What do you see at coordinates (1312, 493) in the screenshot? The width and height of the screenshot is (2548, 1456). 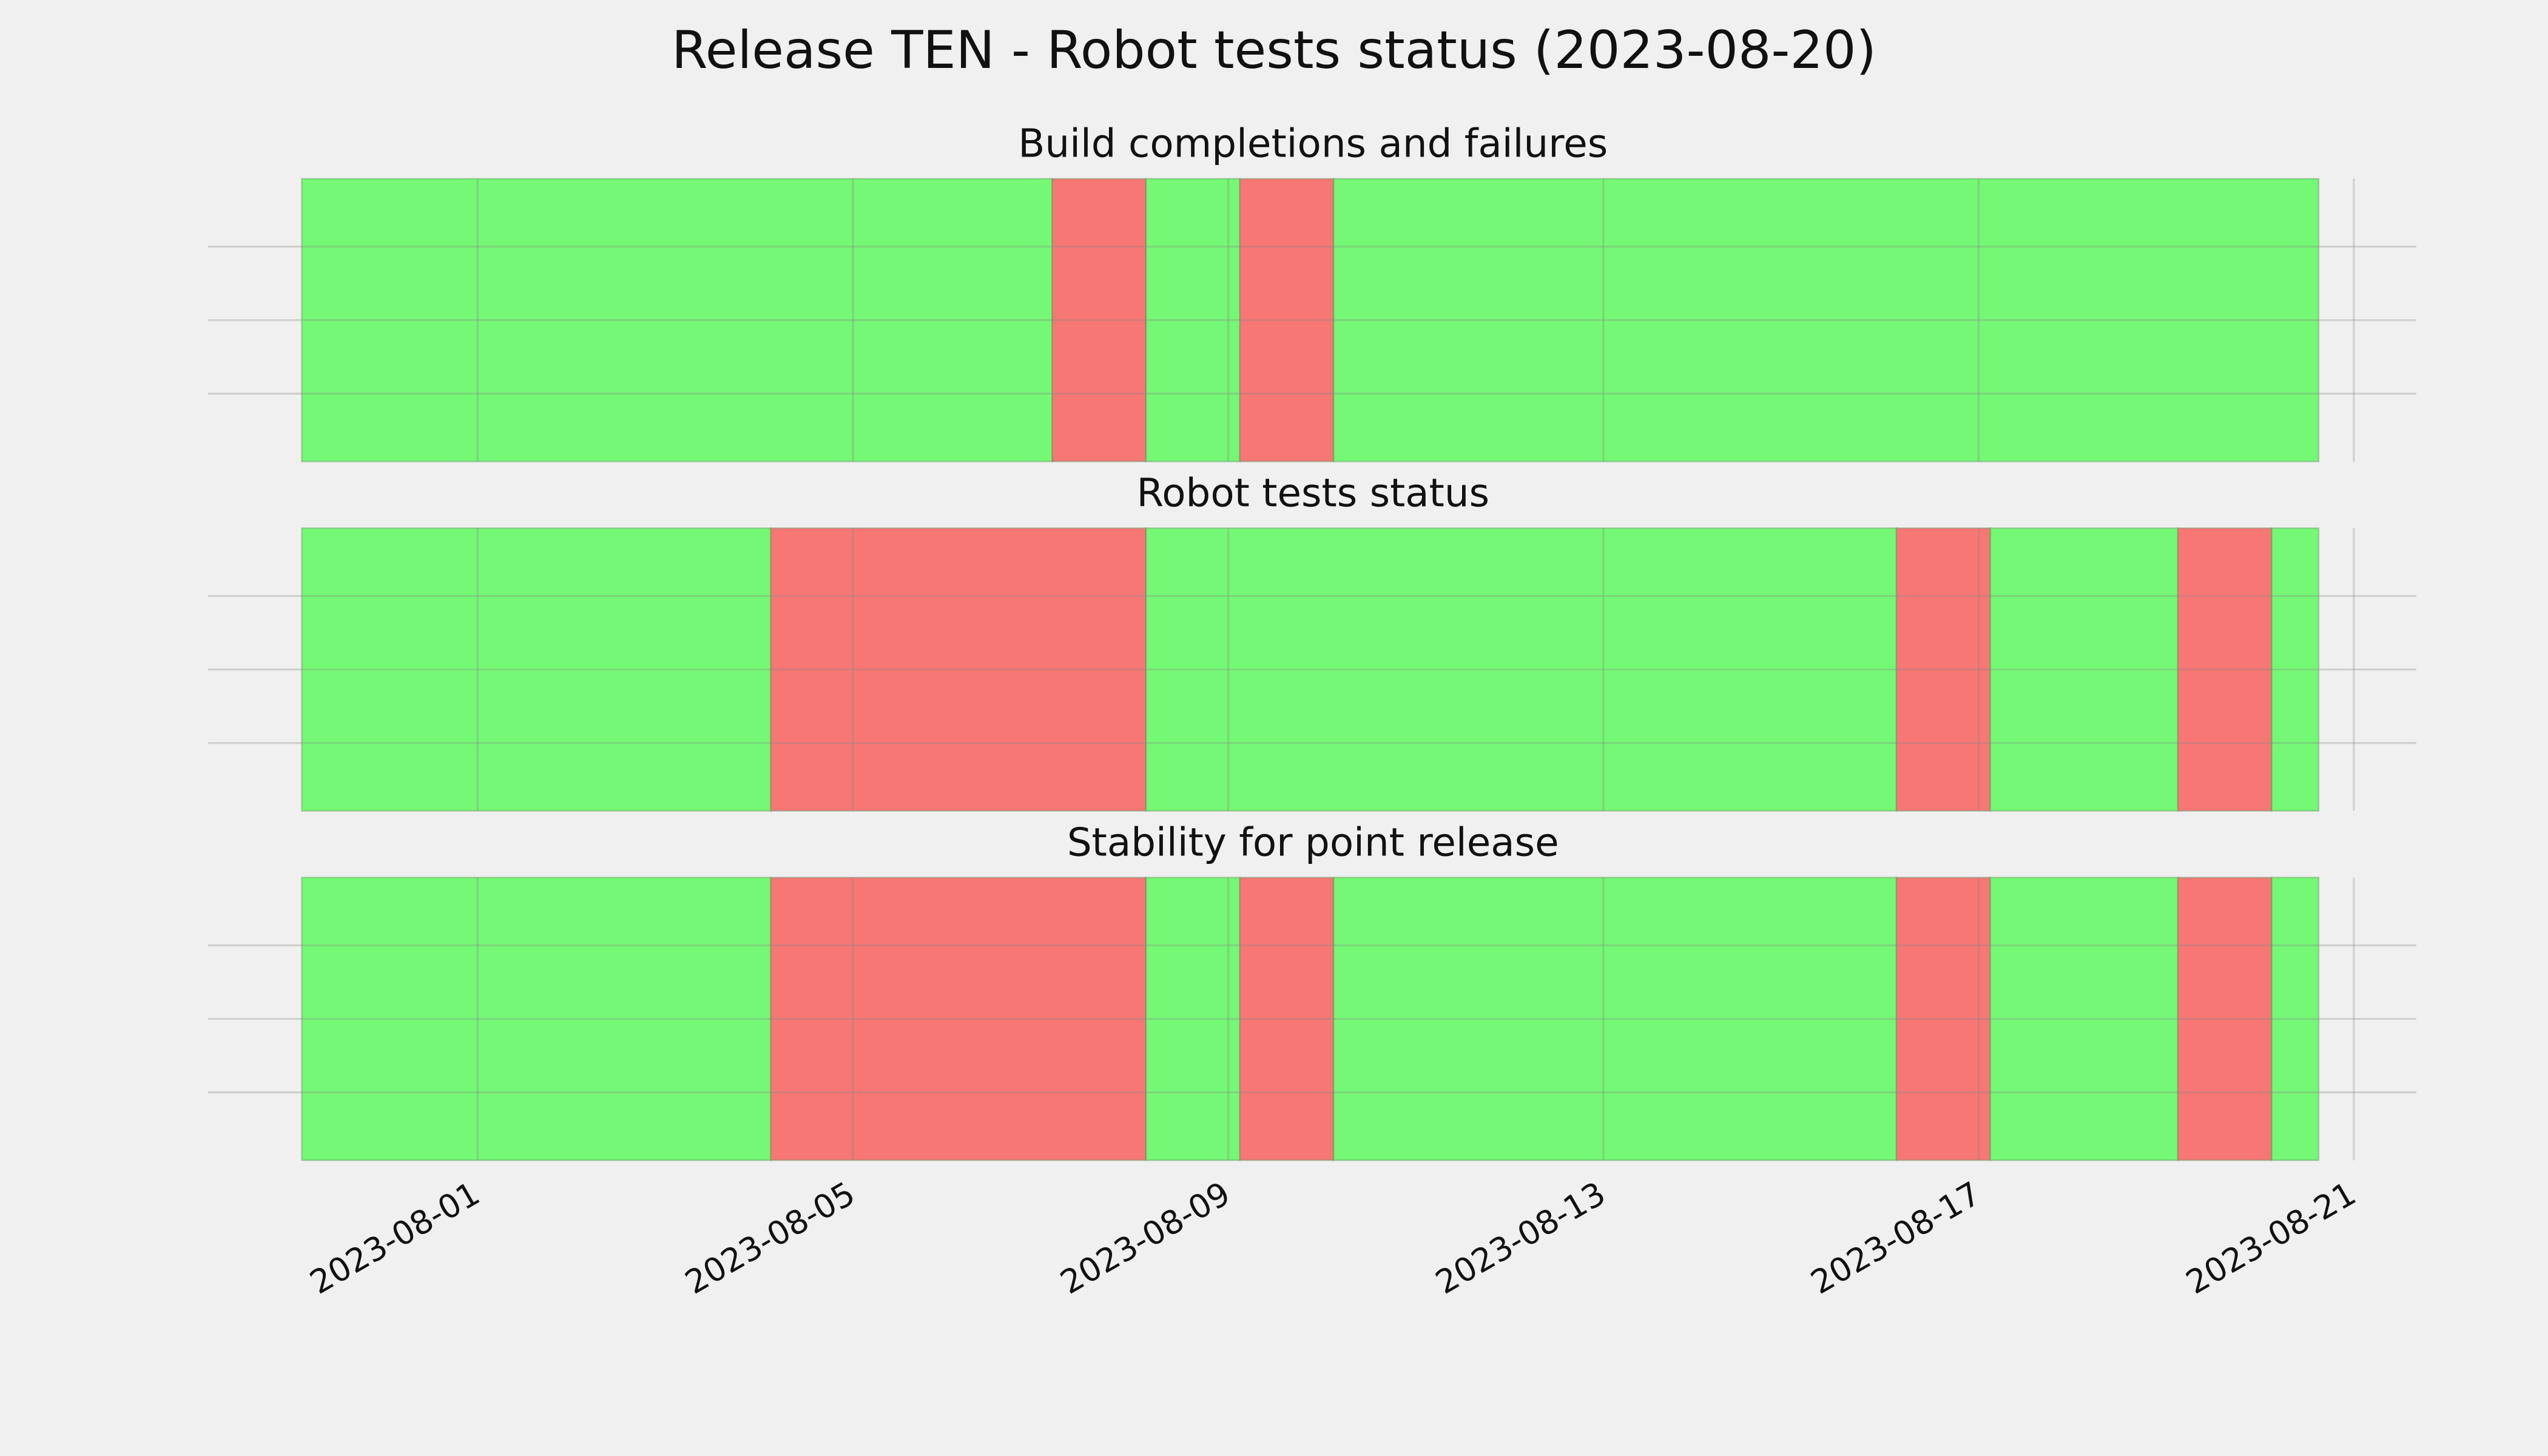 I see `panel-title: Robot tests status` at bounding box center [1312, 493].